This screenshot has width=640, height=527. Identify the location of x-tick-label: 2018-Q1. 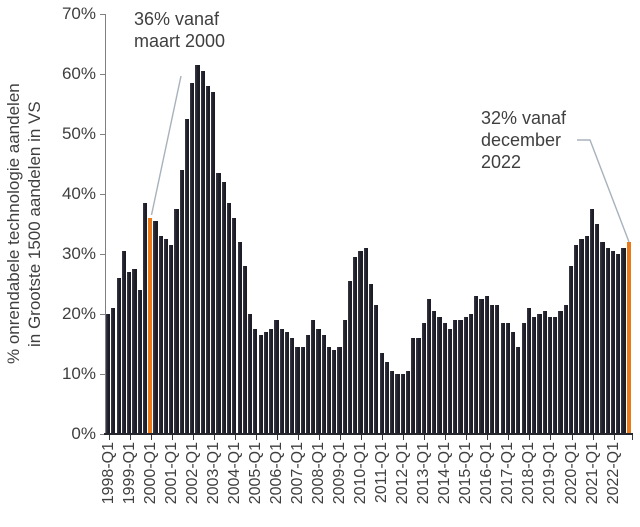
(529, 473).